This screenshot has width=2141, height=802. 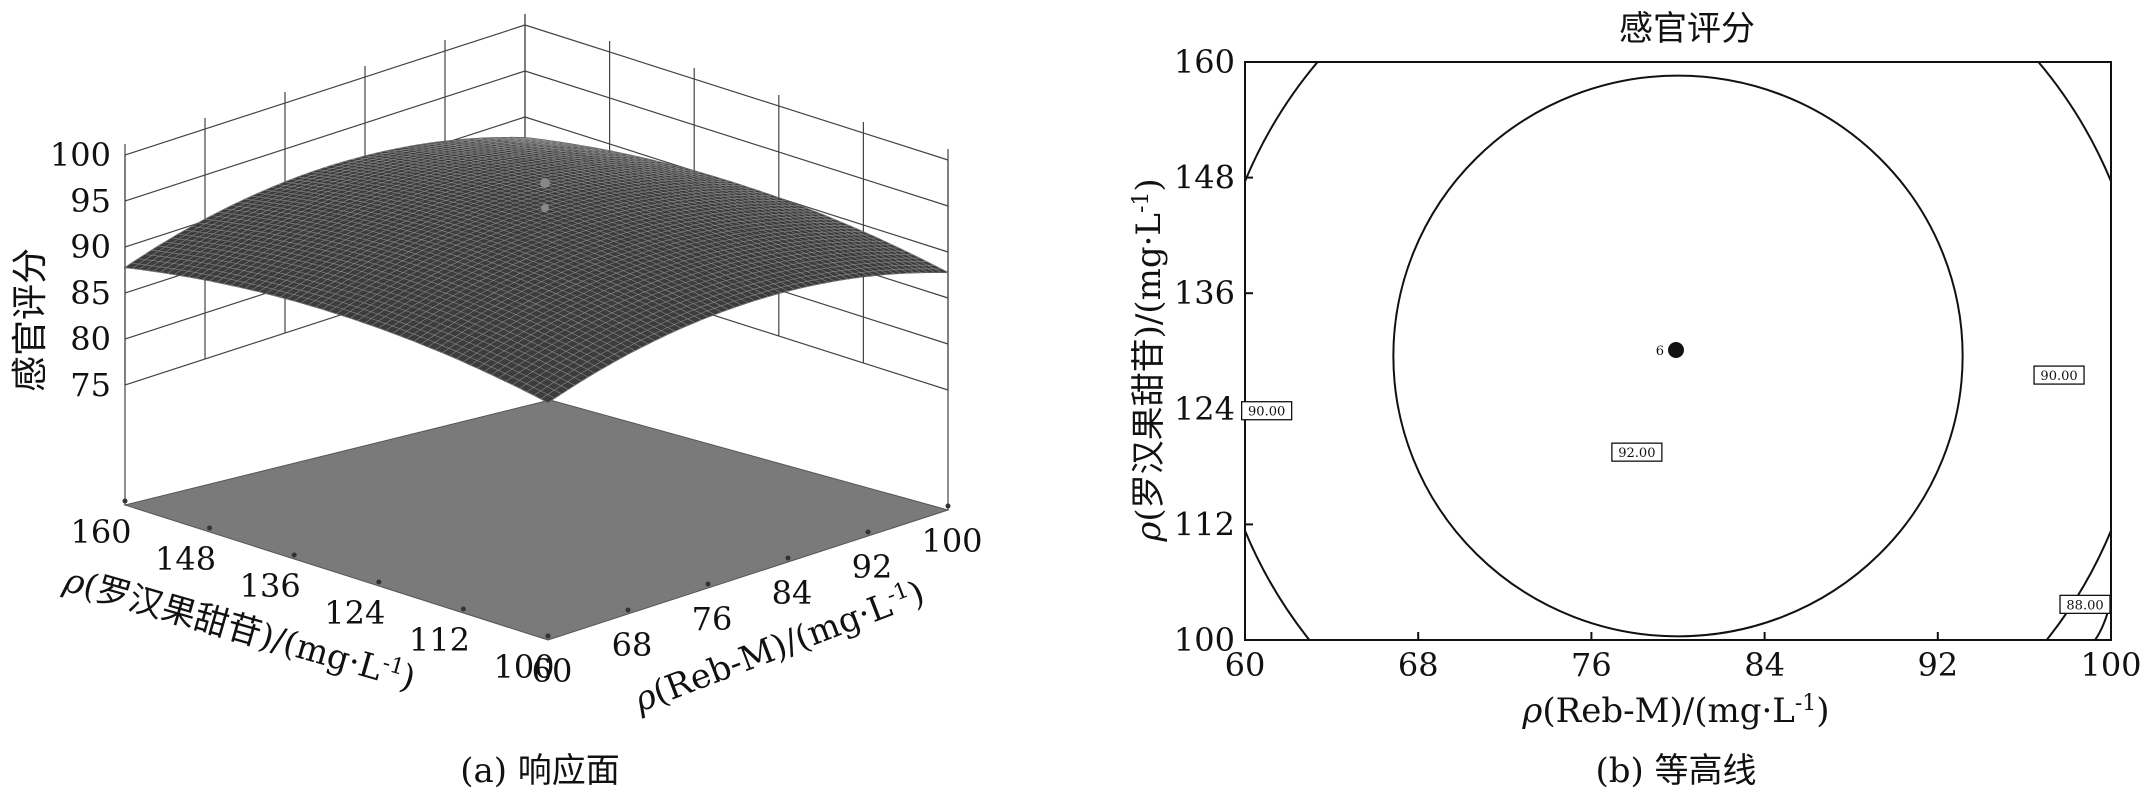 What do you see at coordinates (552, 671) in the screenshot?
I see `surface-x-tick-label: 60` at bounding box center [552, 671].